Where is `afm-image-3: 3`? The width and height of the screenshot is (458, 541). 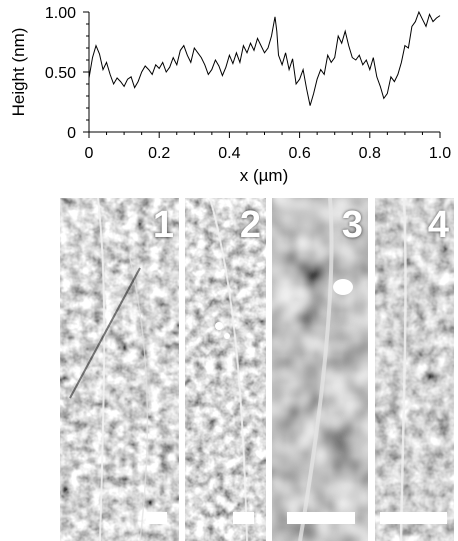
afm-image-3: 3 is located at coordinates (320, 369).